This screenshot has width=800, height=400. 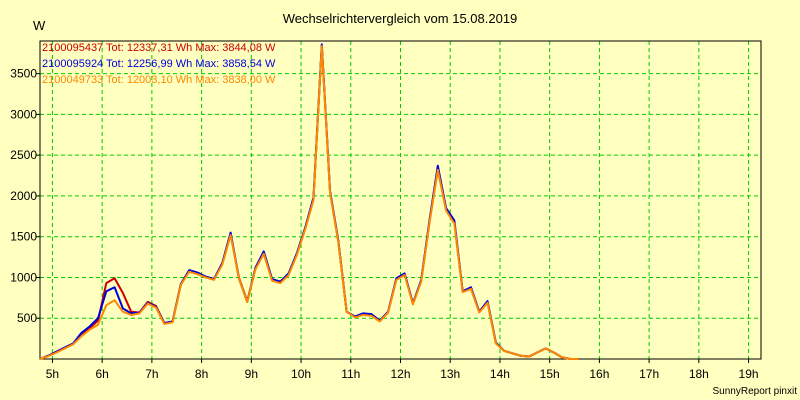 I want to click on x-tick-label: 6h, so click(x=101, y=374).